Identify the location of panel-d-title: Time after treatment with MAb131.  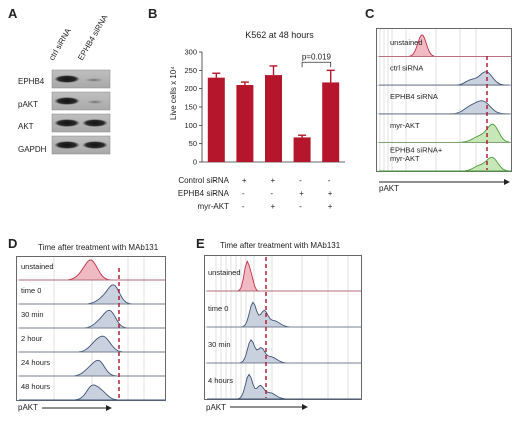
(98, 247).